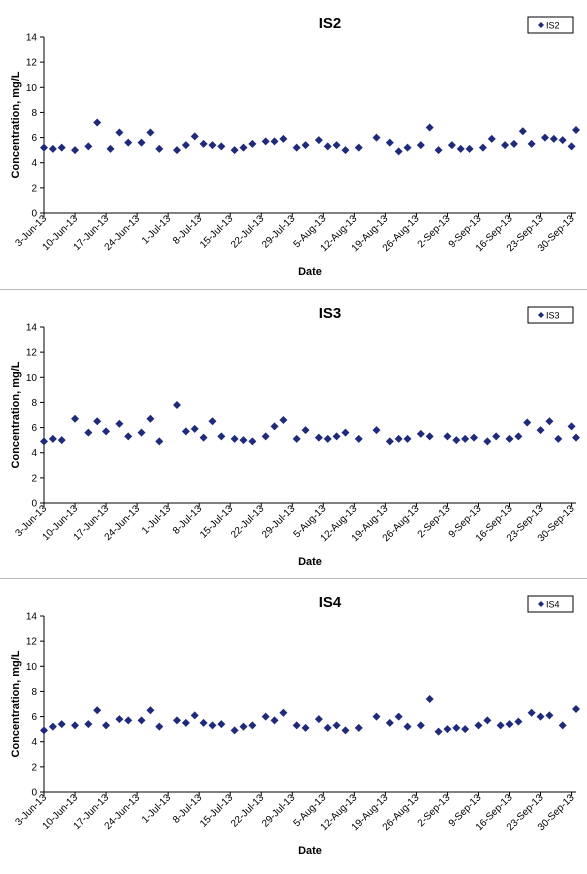 This screenshot has height=874, width=587. Describe the element at coordinates (32, 38) in the screenshot. I see `y-tick-label: 14` at that location.